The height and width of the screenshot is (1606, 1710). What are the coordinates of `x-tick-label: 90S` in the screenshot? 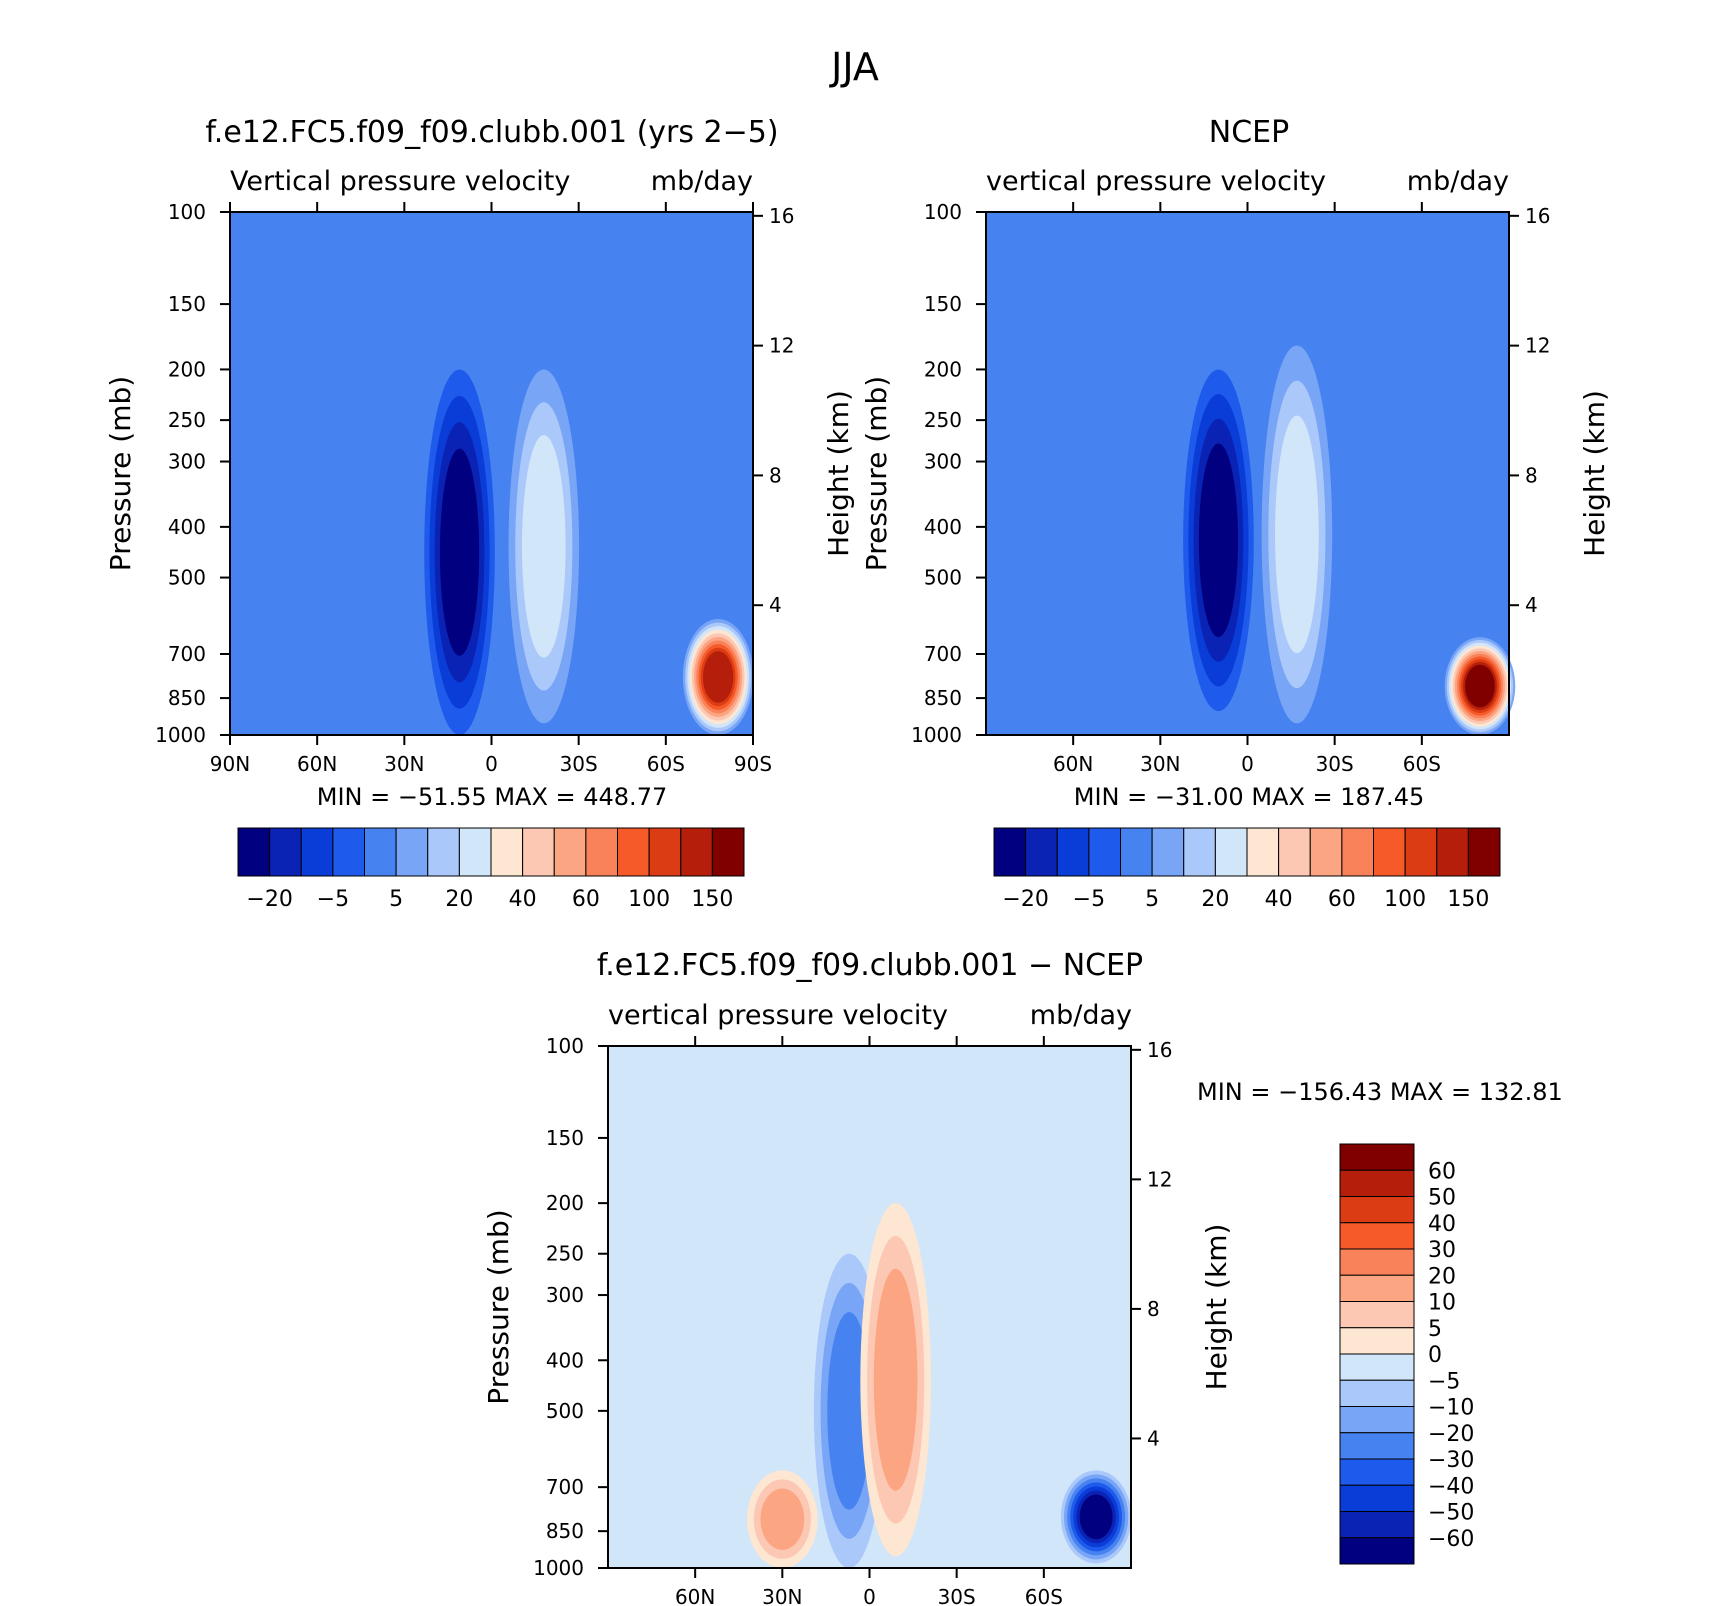 It's located at (753, 764).